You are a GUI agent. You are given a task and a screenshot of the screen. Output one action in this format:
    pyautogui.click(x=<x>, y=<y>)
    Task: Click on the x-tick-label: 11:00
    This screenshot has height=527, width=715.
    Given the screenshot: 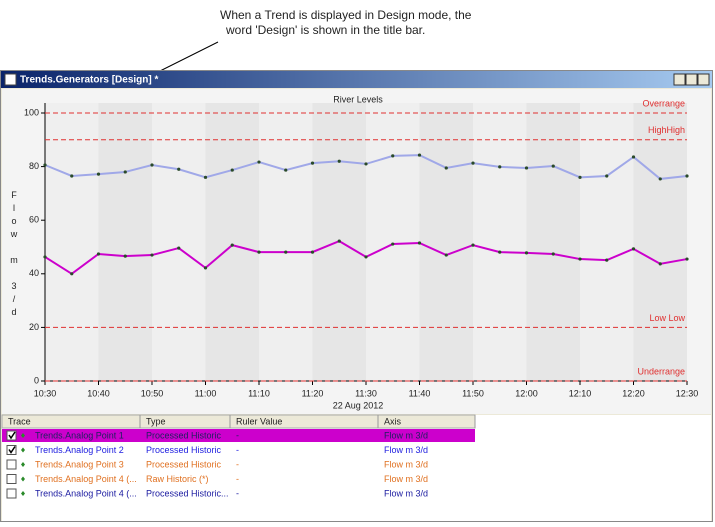 What is the action you would take?
    pyautogui.click(x=206, y=393)
    